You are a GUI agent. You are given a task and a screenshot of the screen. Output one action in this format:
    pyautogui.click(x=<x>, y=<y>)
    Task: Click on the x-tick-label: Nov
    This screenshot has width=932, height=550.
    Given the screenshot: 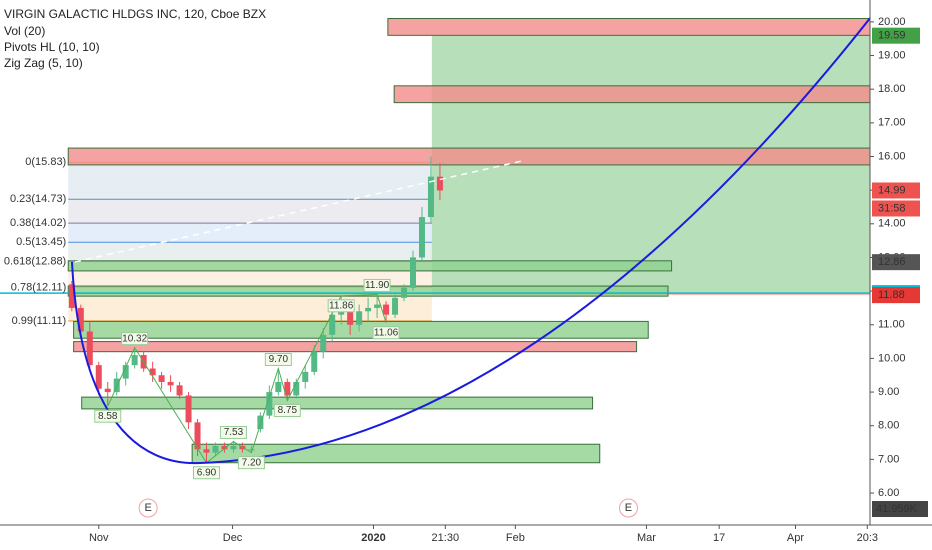 What is the action you would take?
    pyautogui.click(x=99, y=538)
    